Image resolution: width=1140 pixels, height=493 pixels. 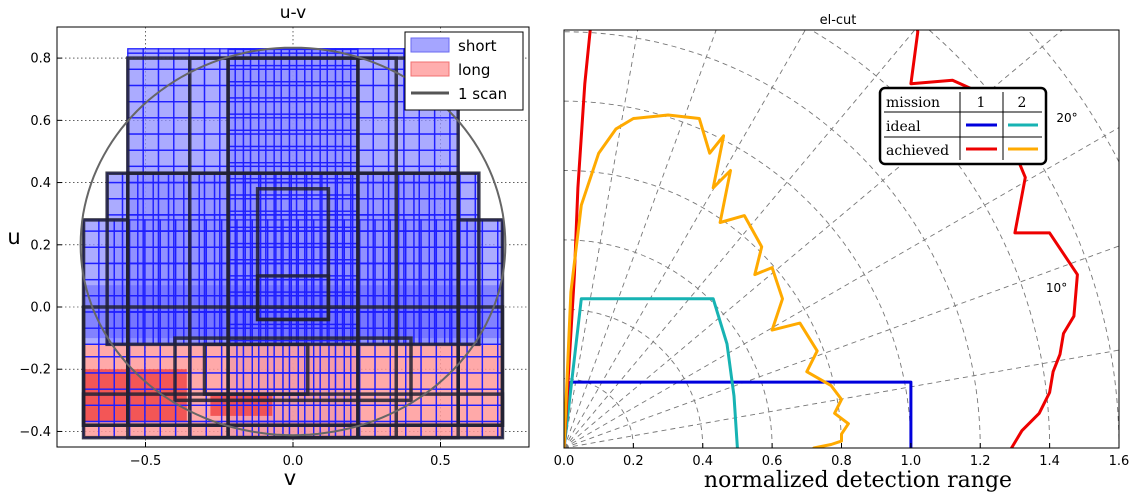 I want to click on legend-short-label: short, so click(x=477, y=46).